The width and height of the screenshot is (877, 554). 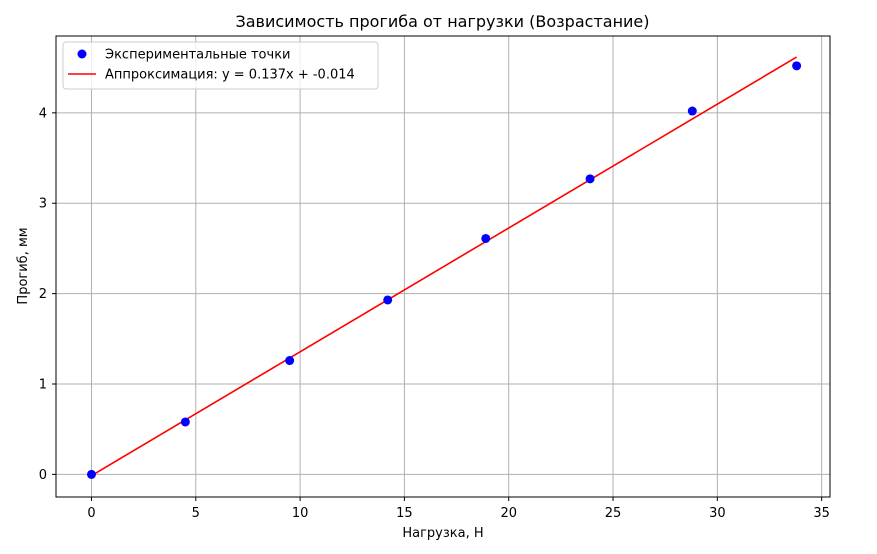 What do you see at coordinates (43, 204) in the screenshot?
I see `y-tick-label: 3` at bounding box center [43, 204].